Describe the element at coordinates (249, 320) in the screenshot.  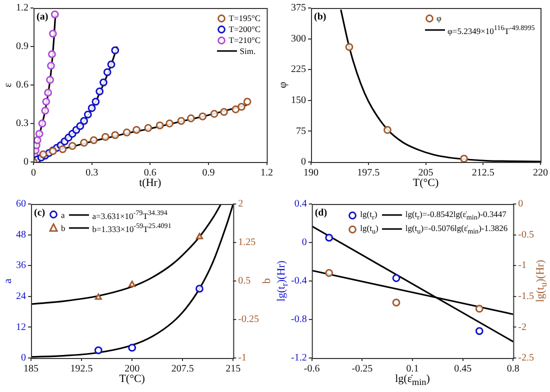
I see `y2-tick-label: -0.25` at that location.